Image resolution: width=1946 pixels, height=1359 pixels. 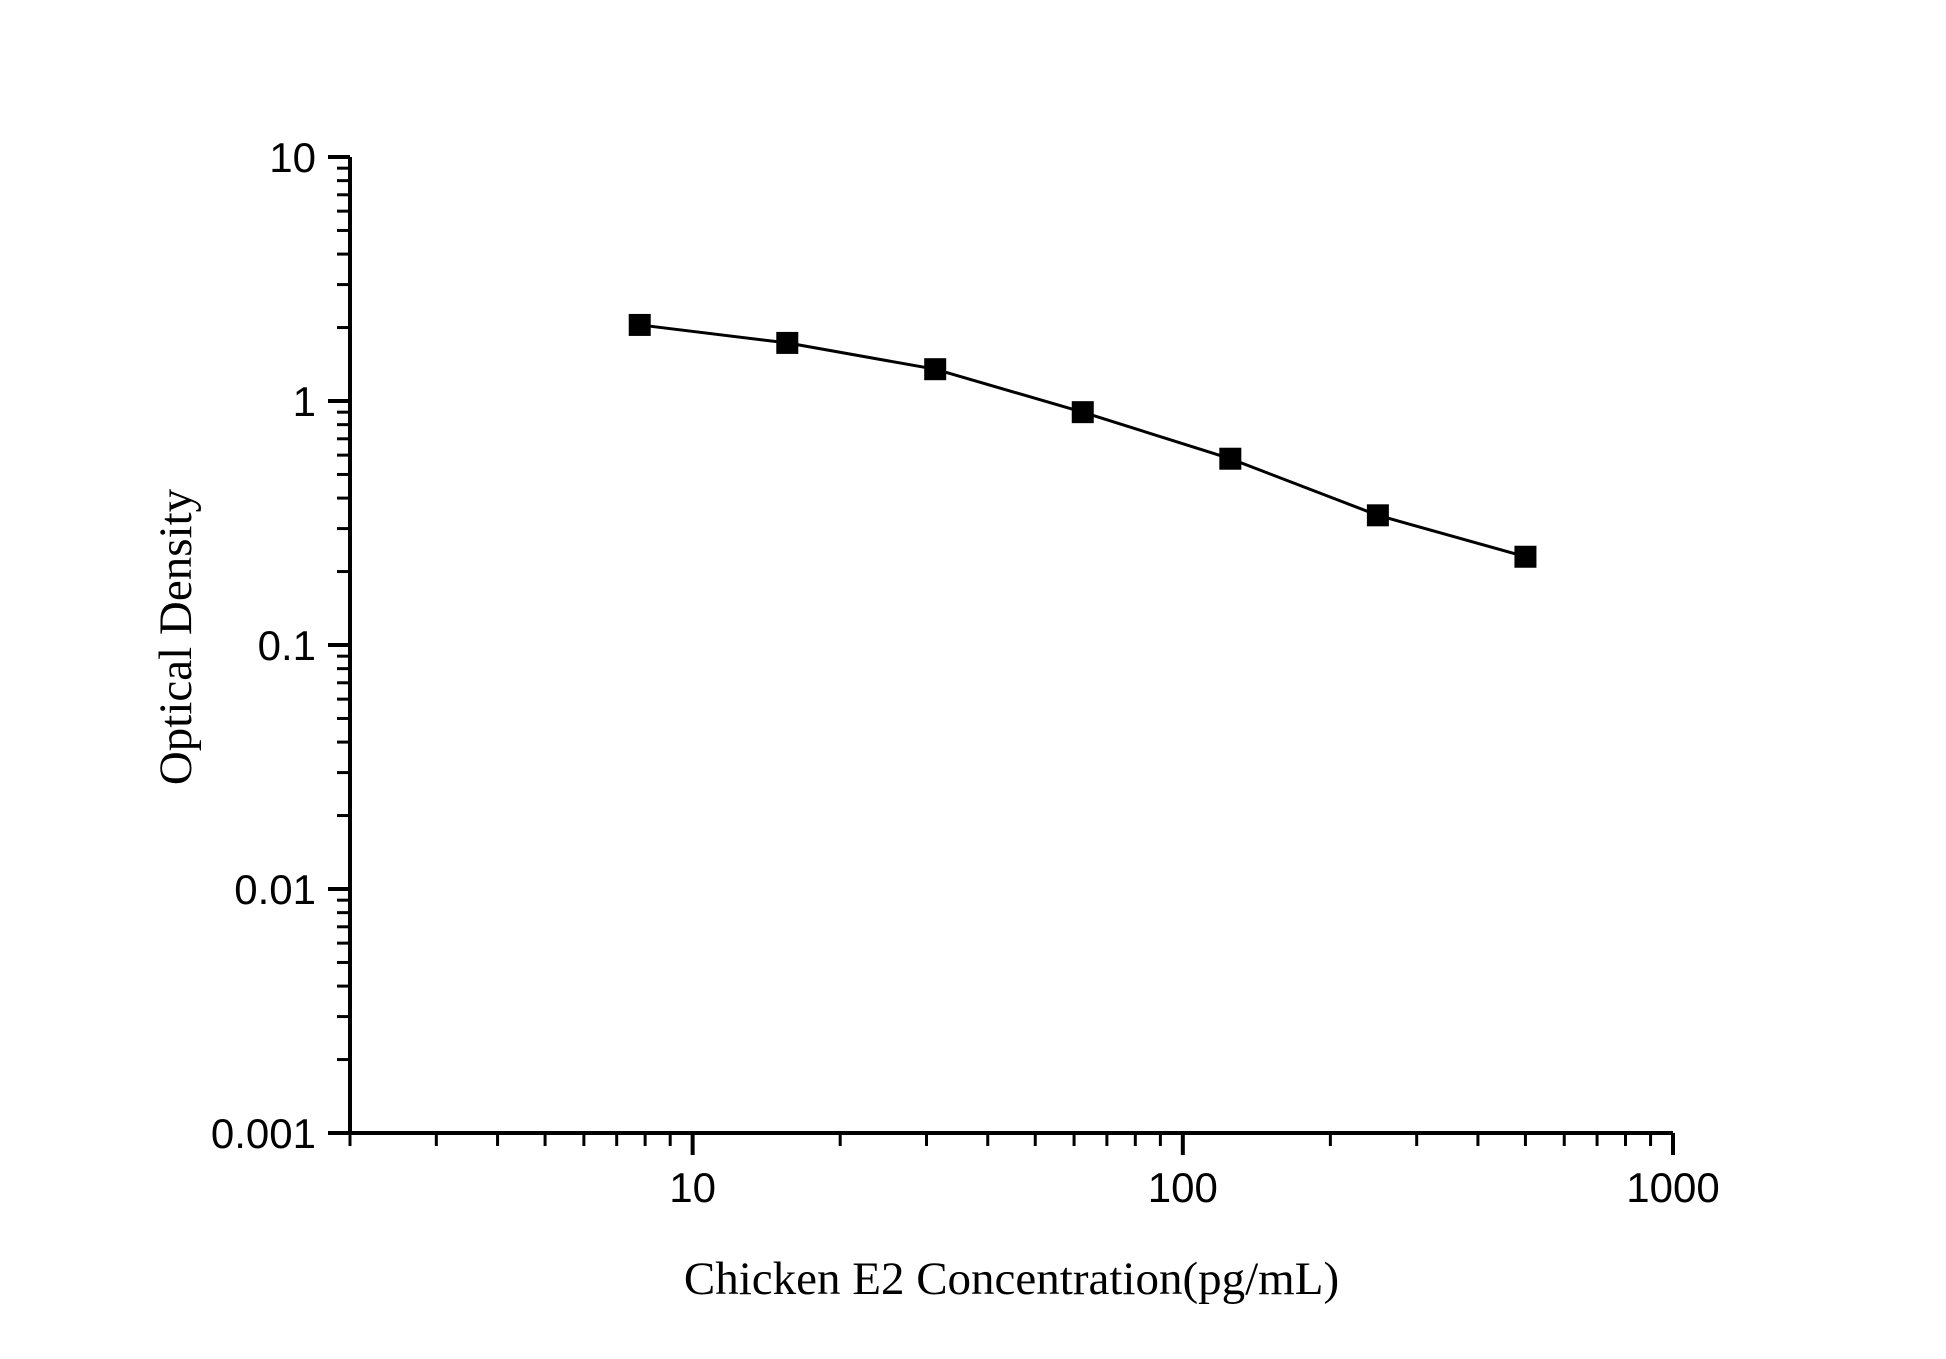 What do you see at coordinates (287, 645) in the screenshot?
I see `y-axis-tick-label: 0.1` at bounding box center [287, 645].